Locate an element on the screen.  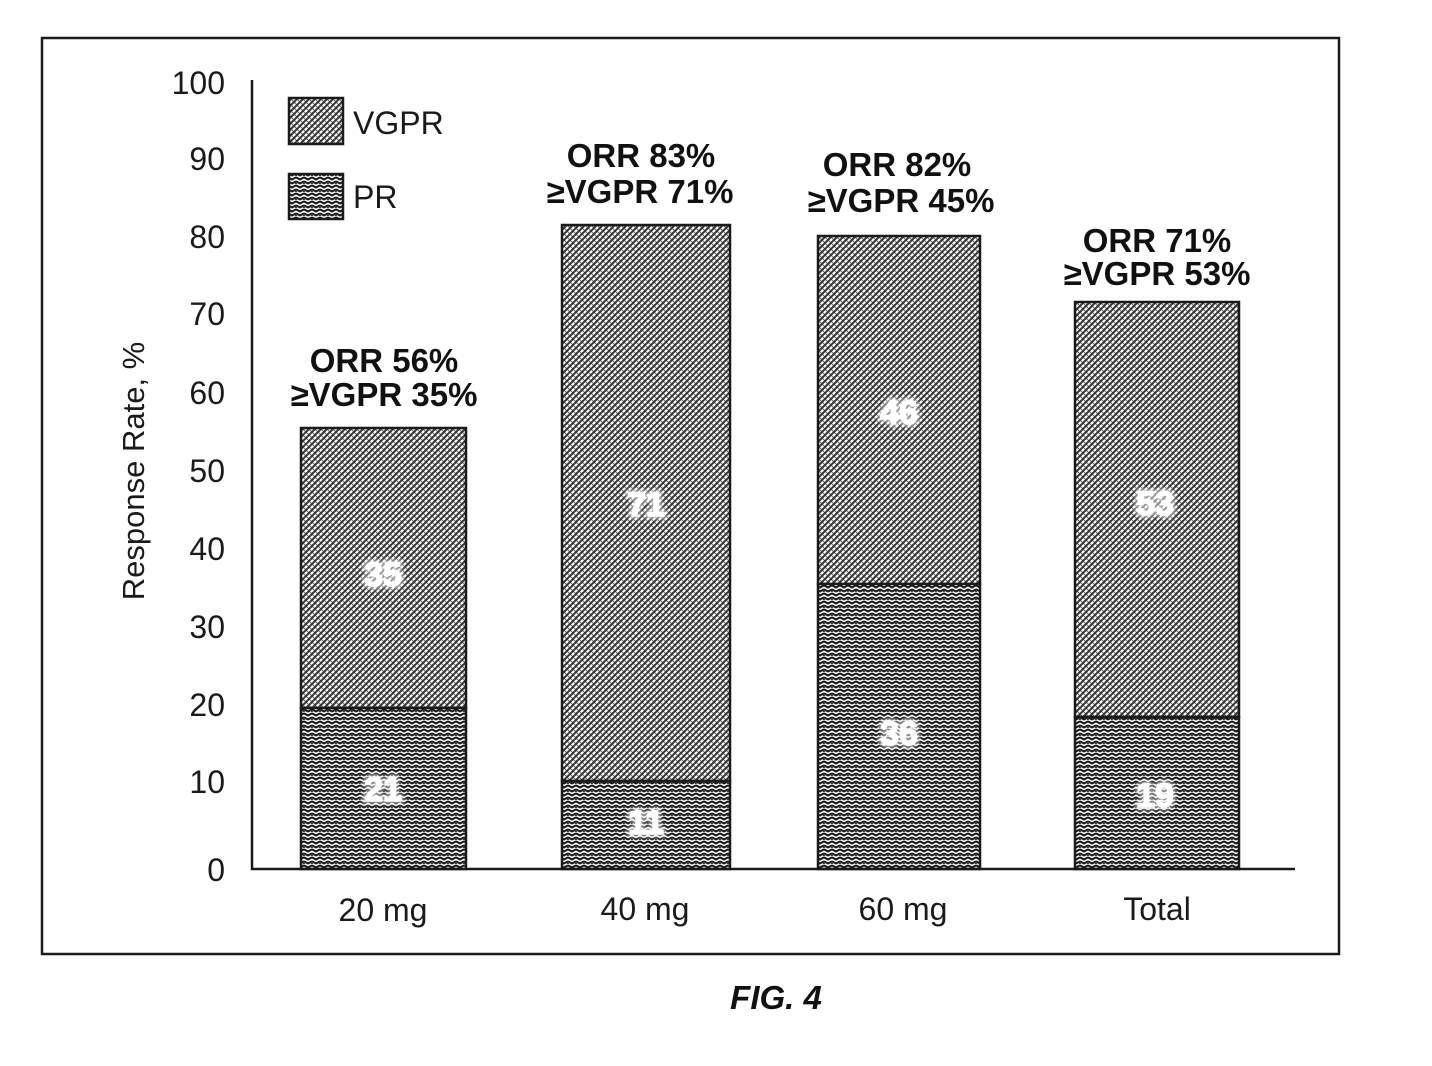
svg-text: ≥VGPR 35% is located at coordinates (384, 394).